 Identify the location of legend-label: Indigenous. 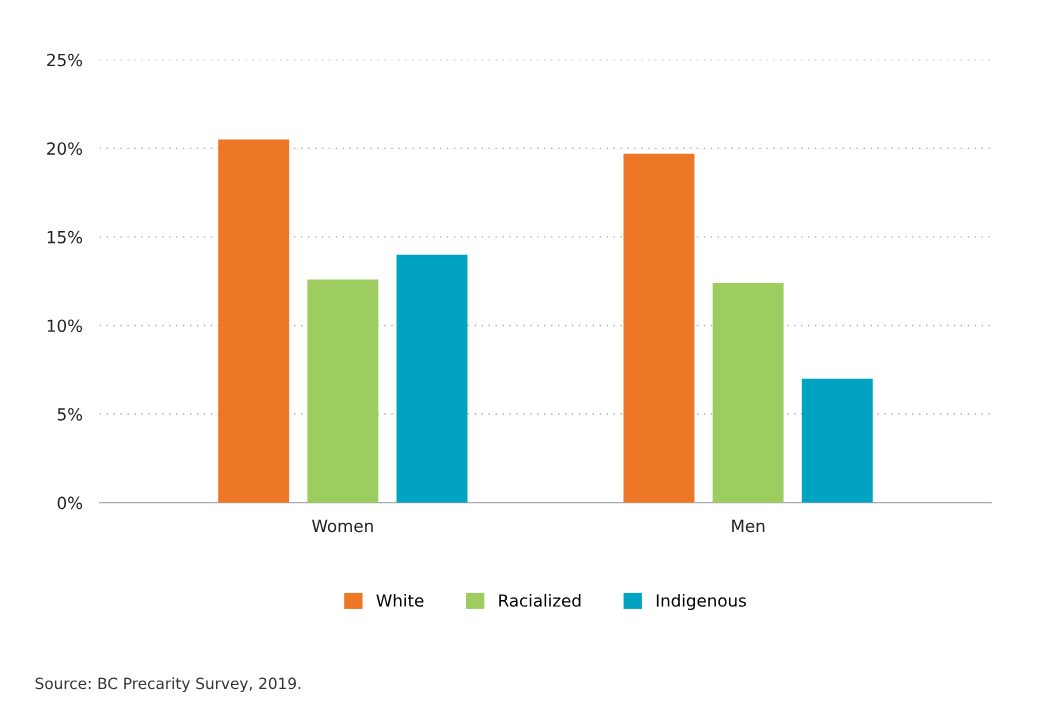
(701, 602).